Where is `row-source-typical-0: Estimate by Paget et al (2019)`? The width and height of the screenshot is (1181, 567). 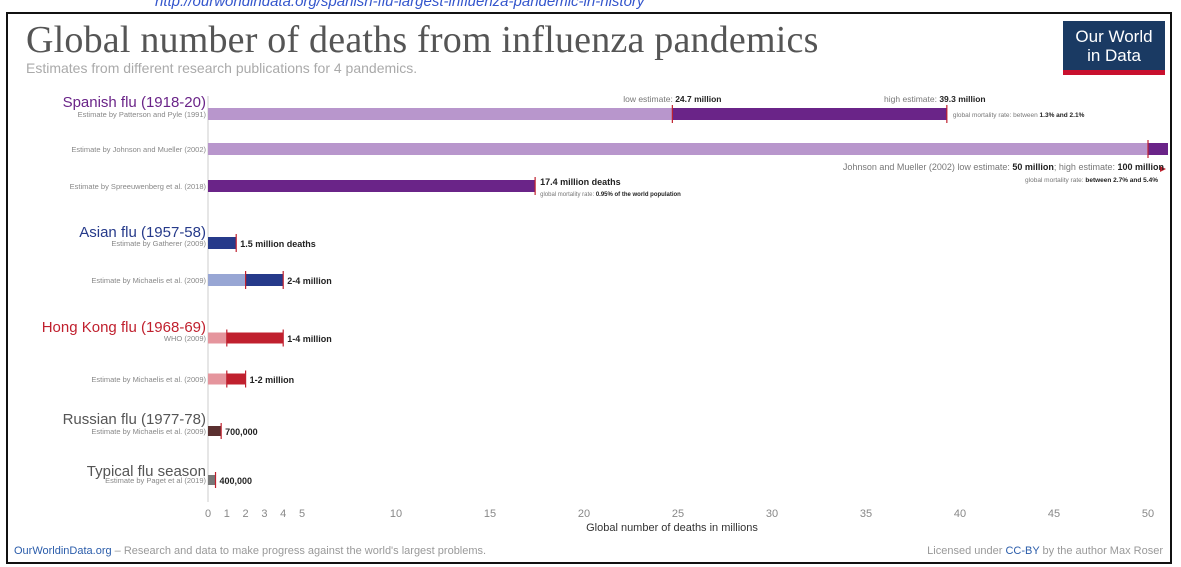 row-source-typical-0: Estimate by Paget et al (2019) is located at coordinates (155, 480).